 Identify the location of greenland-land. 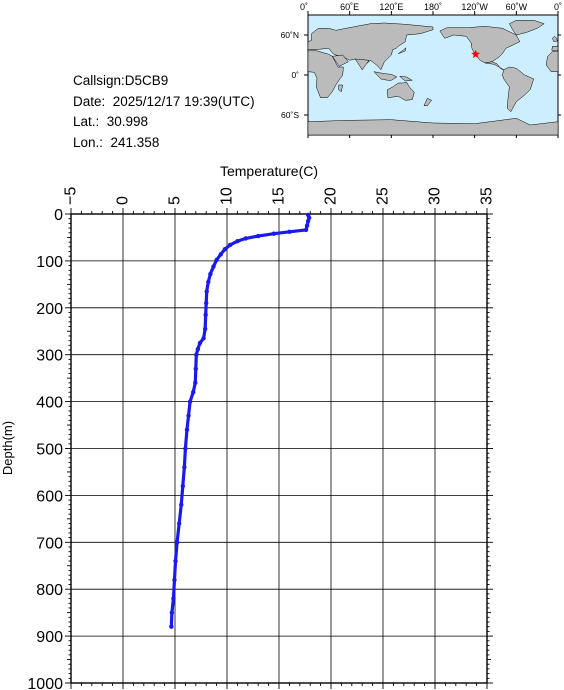
(527, 28).